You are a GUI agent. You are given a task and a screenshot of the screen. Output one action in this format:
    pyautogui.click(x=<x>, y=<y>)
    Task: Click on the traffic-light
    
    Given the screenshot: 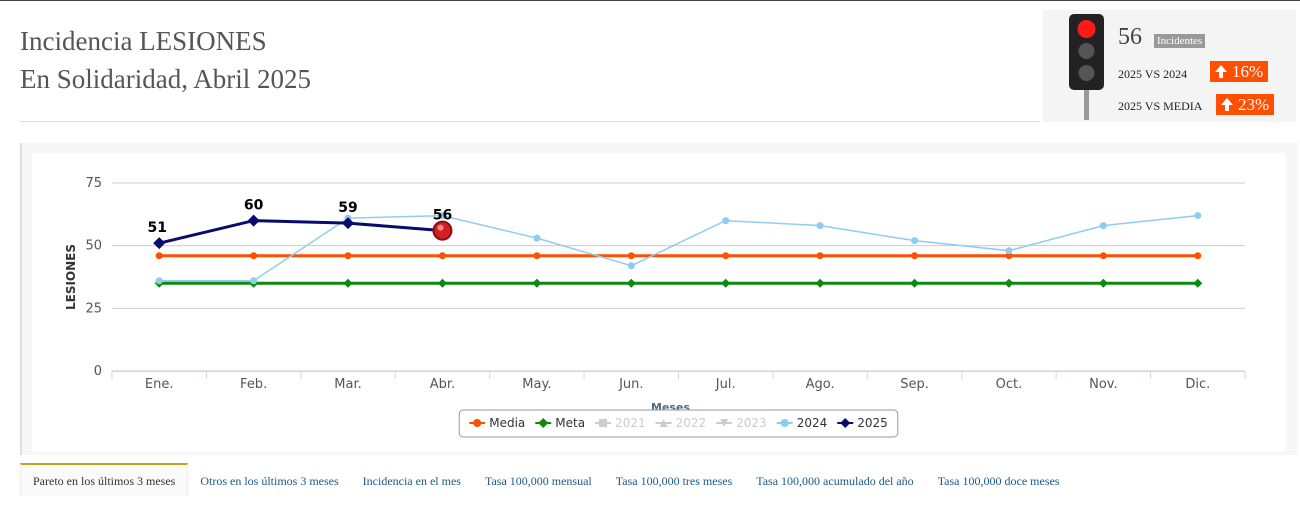 What is the action you would take?
    pyautogui.click(x=1086, y=67)
    